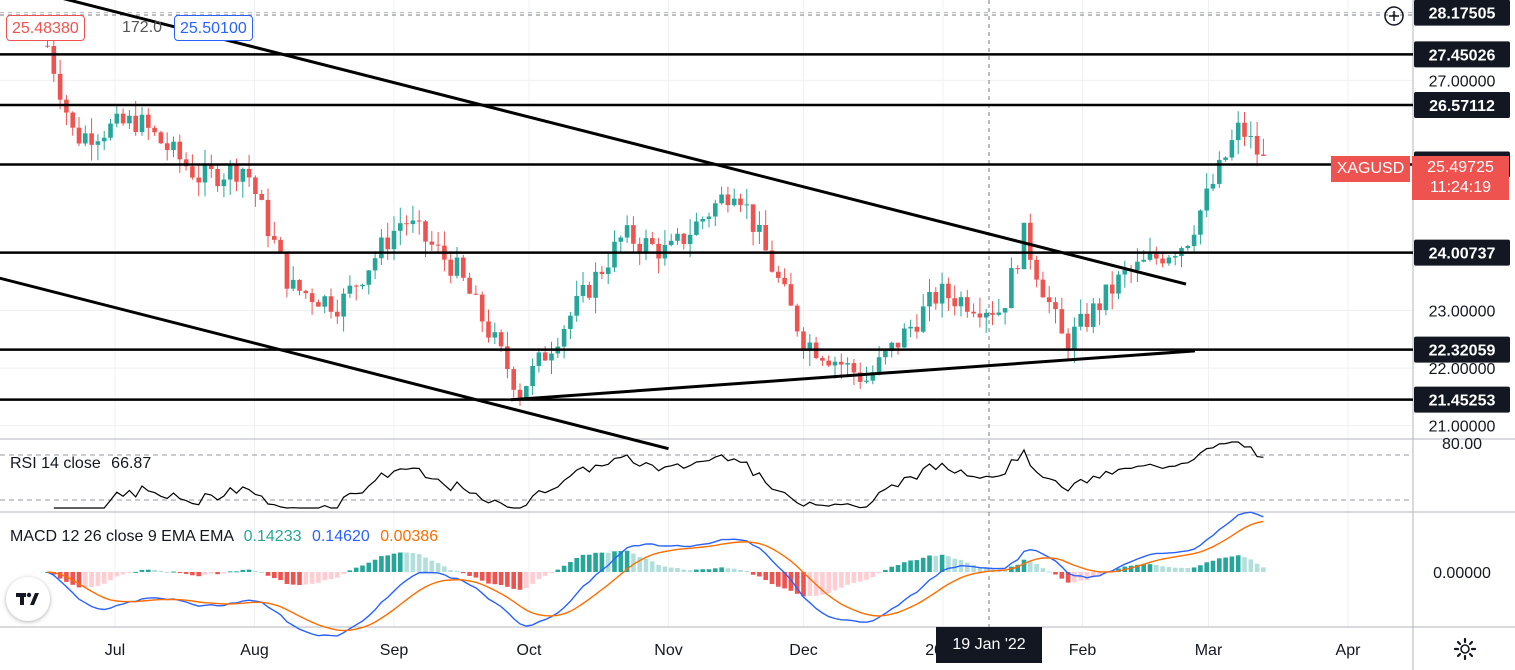 The height and width of the screenshot is (670, 1515). I want to click on tradingview-logo, so click(28, 599).